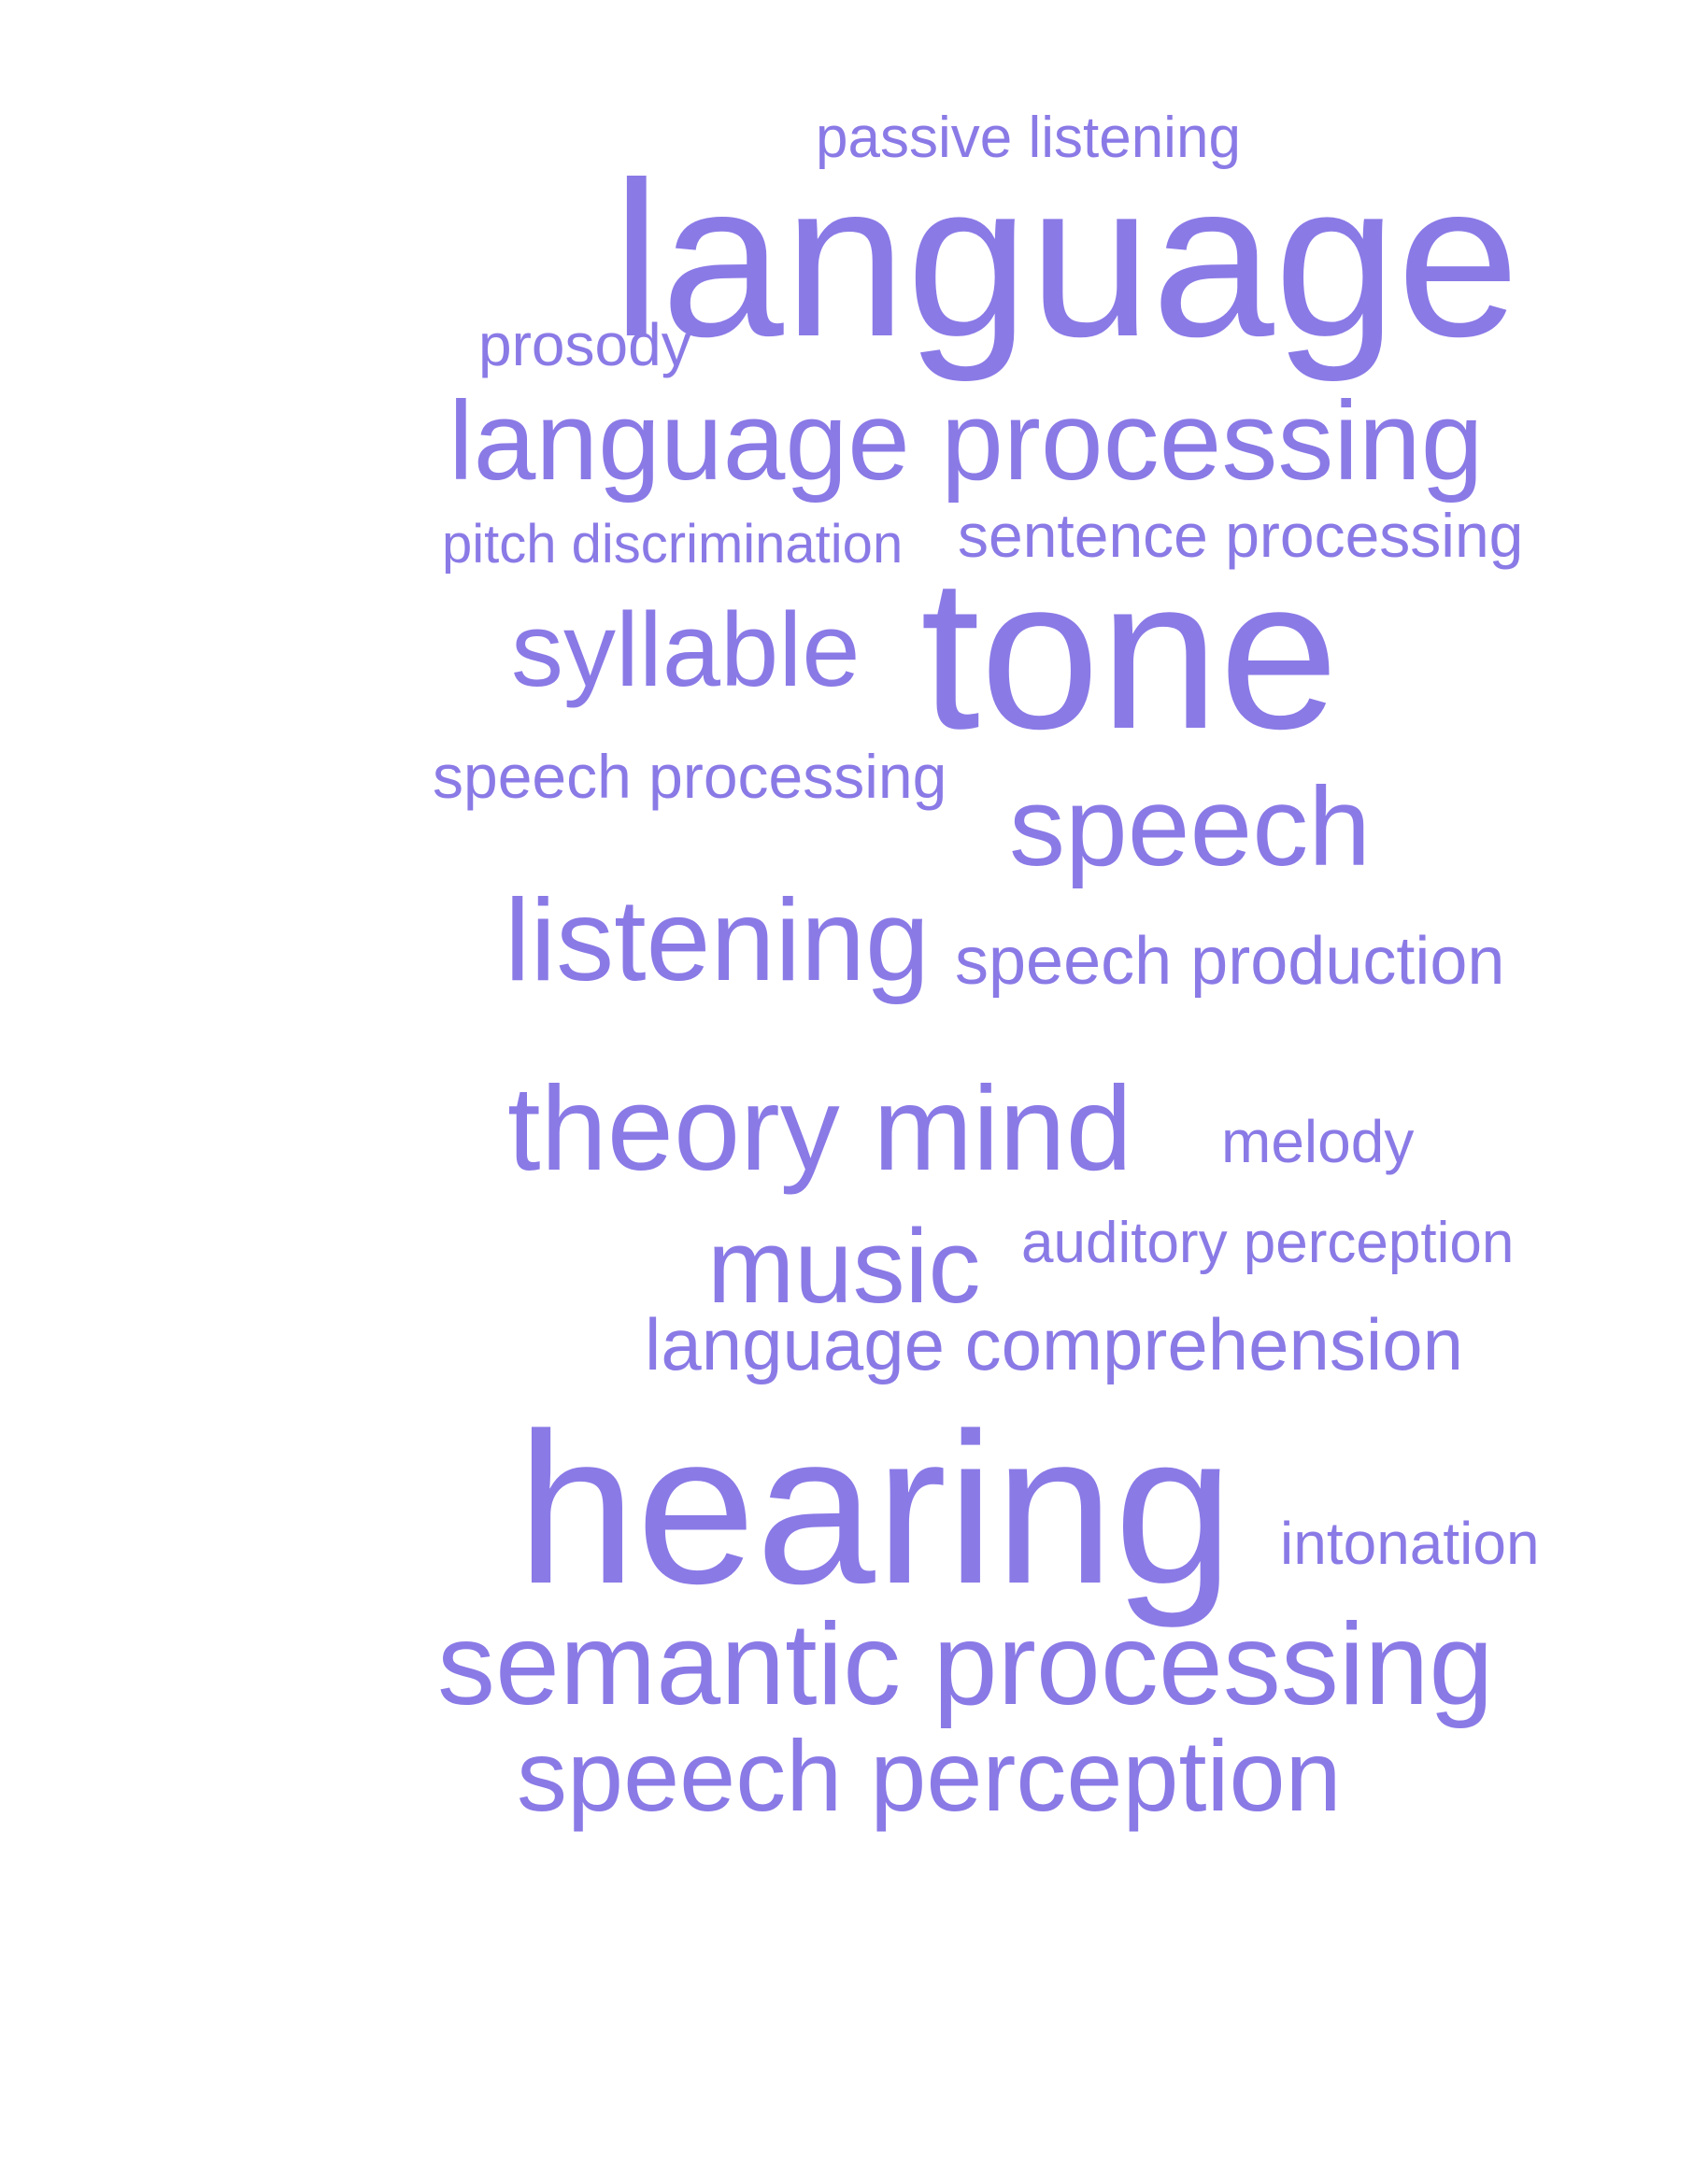  Describe the element at coordinates (690, 776) in the screenshot. I see `word-speech-processing: speech processing` at that location.